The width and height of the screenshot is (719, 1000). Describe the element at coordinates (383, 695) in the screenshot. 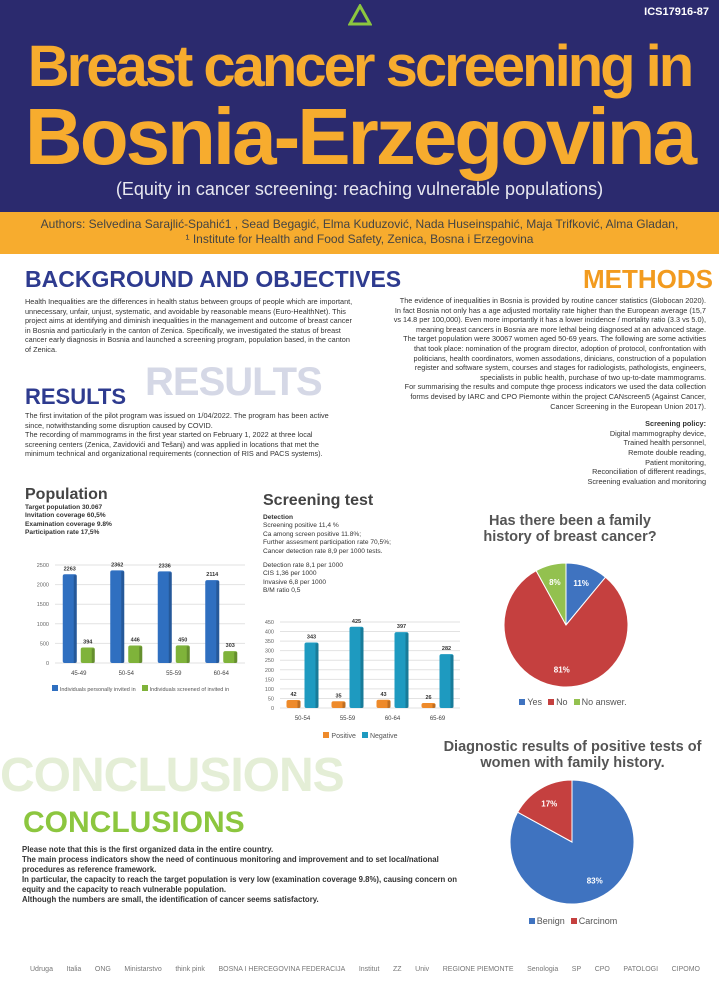

I see `data-label: 43` at that location.